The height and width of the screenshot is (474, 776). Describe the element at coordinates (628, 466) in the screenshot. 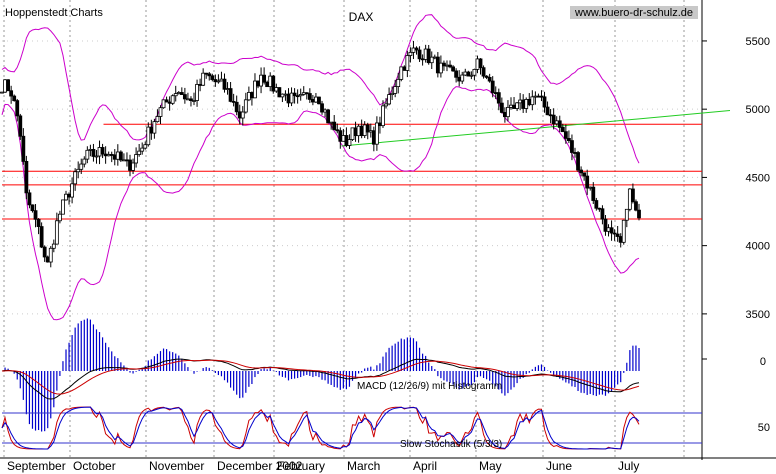

I see `x-month-label: July` at that location.